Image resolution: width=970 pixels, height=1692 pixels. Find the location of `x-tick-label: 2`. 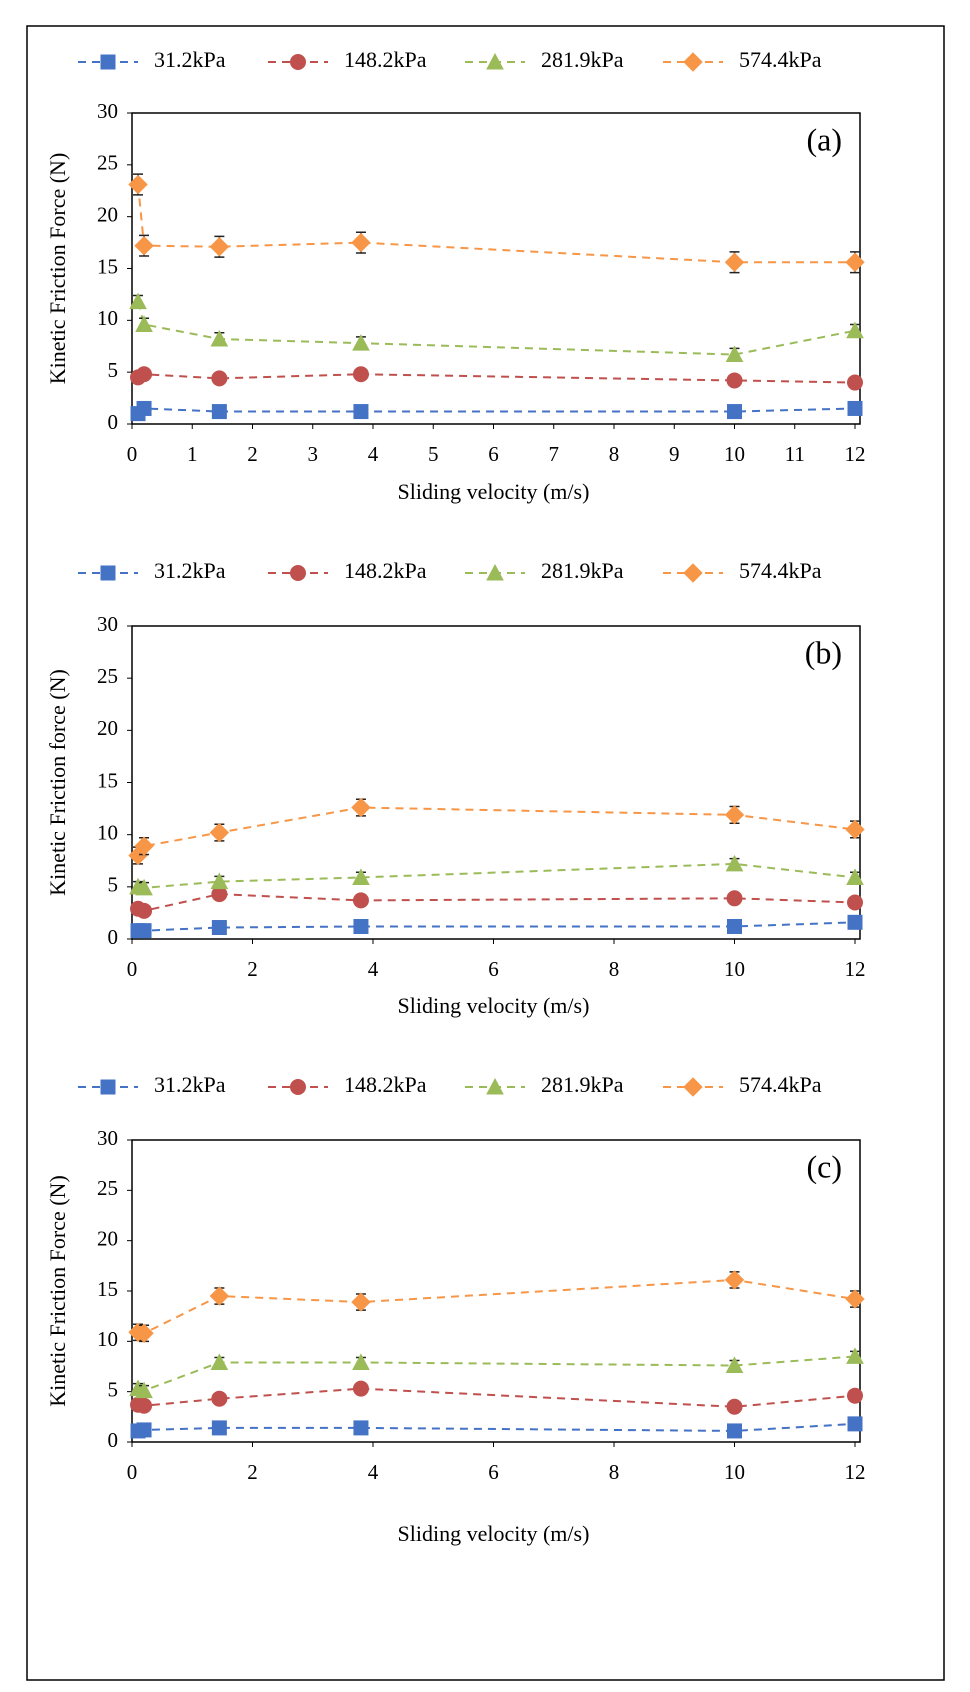

x-tick-label: 2 is located at coordinates (252, 969).